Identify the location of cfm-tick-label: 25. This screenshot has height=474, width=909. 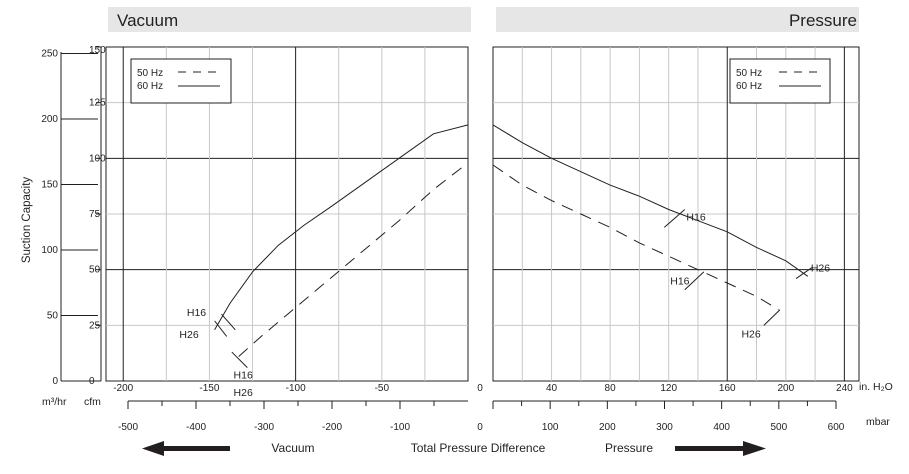
(95, 325).